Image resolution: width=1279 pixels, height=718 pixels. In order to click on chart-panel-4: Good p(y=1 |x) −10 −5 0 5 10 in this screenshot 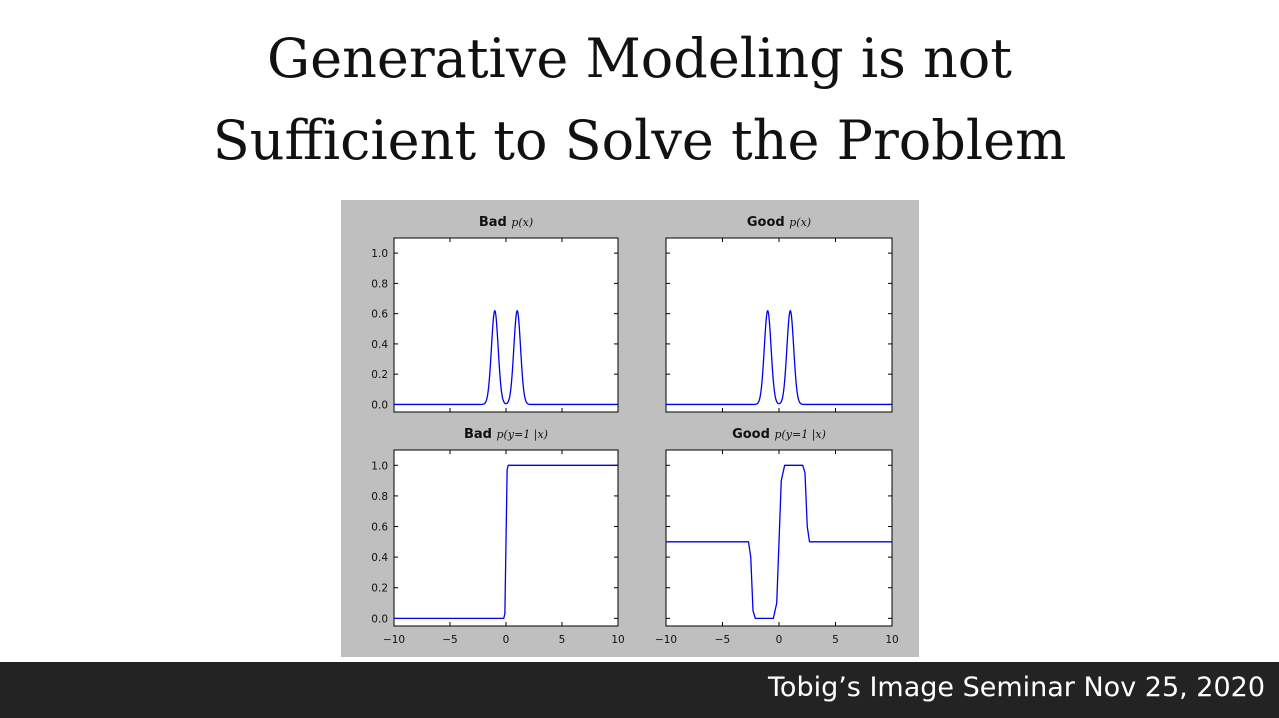, I will do `click(777, 536)`.